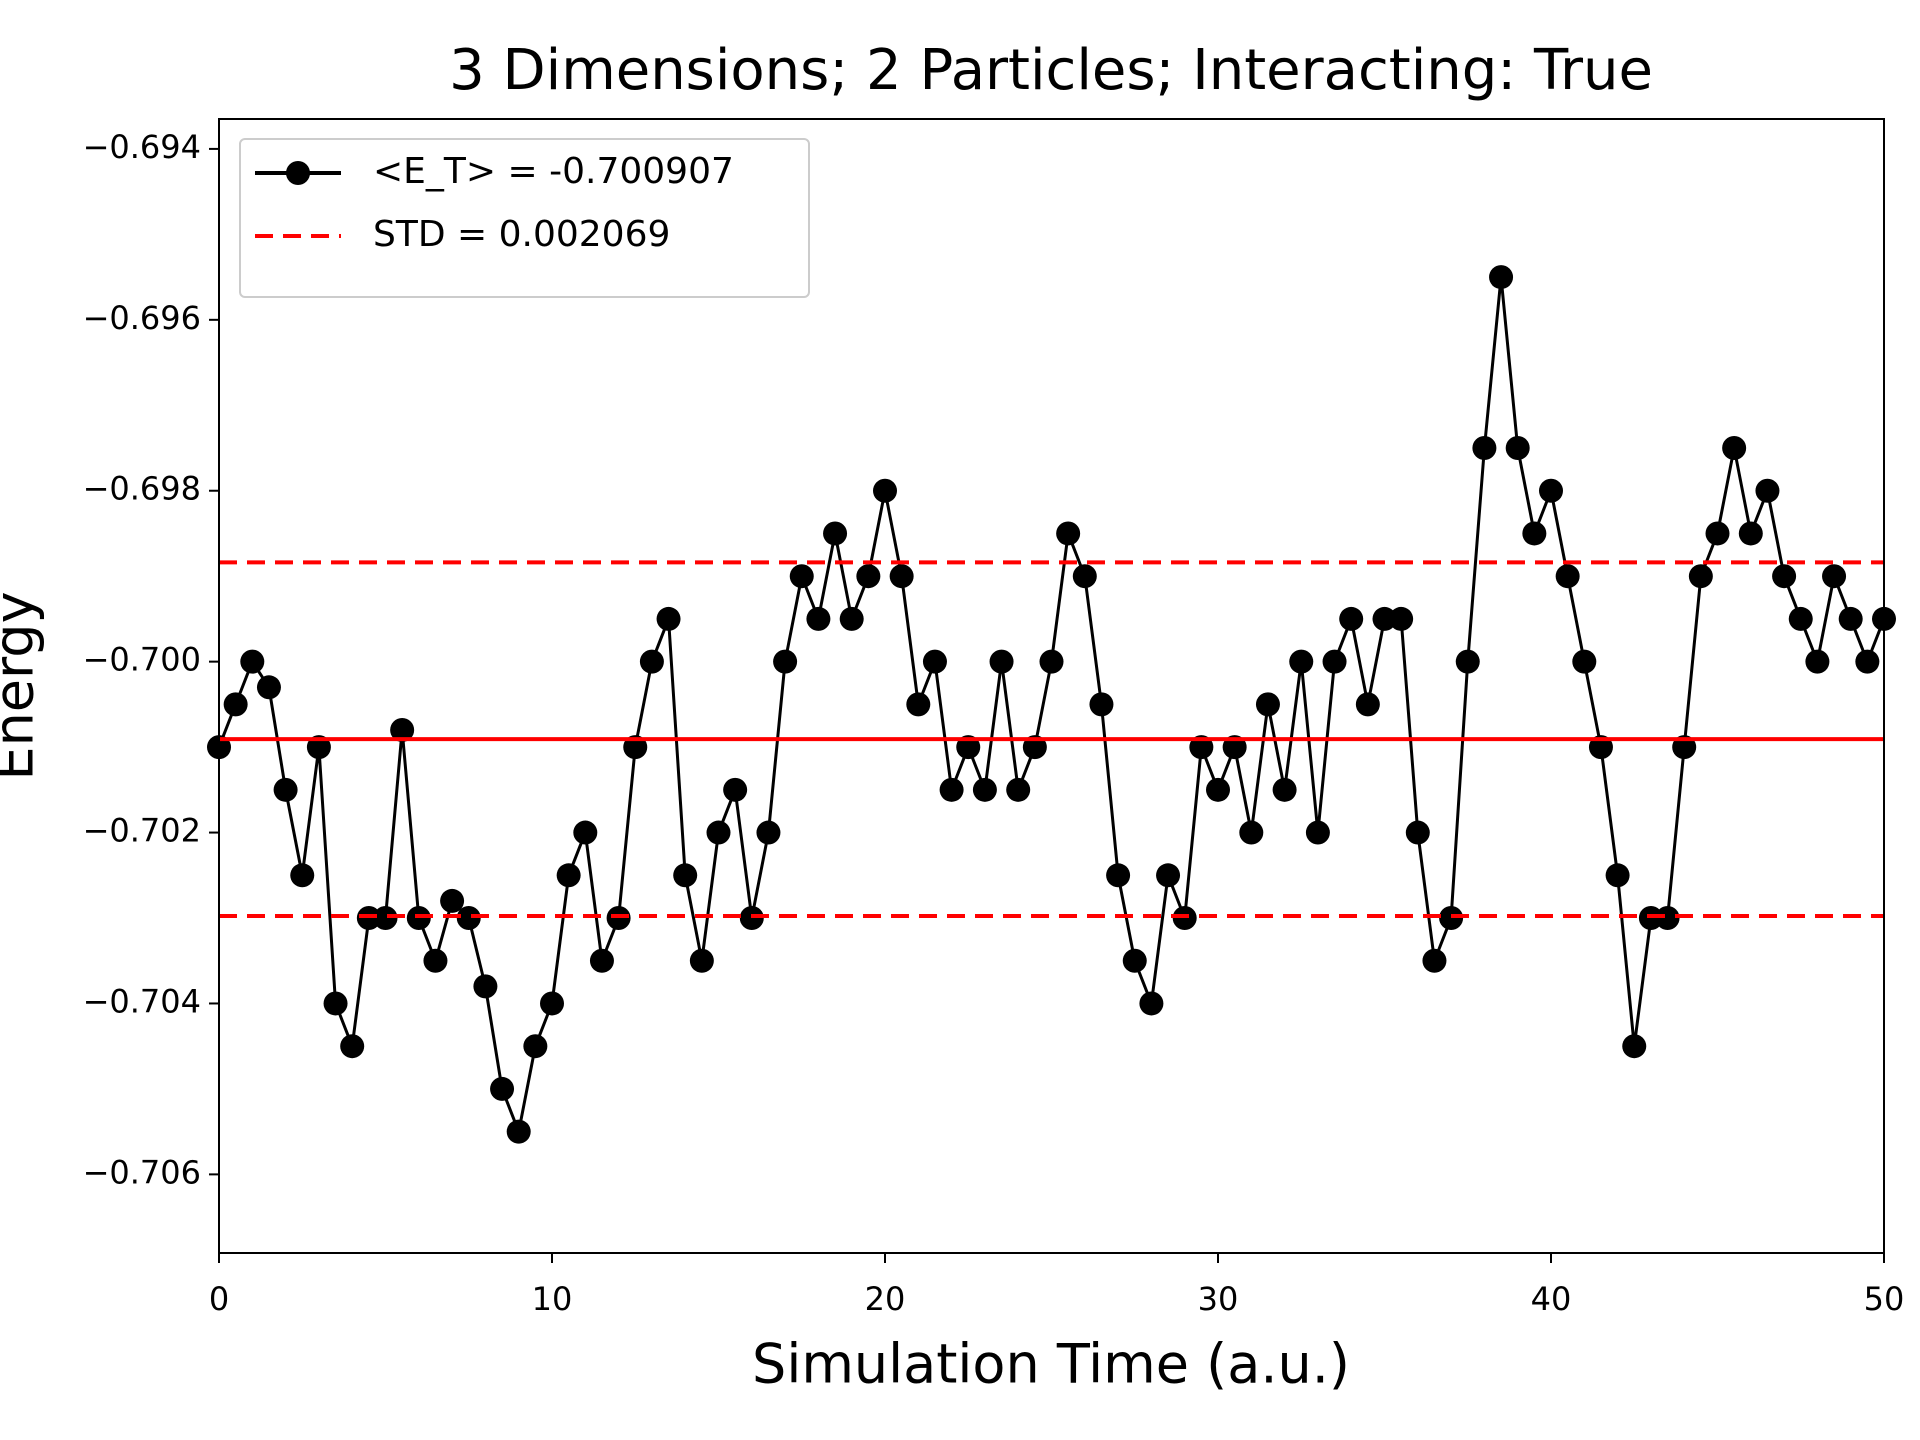 The width and height of the screenshot is (1920, 1440). What do you see at coordinates (1884, 1299) in the screenshot?
I see `x-tick-label: 50` at bounding box center [1884, 1299].